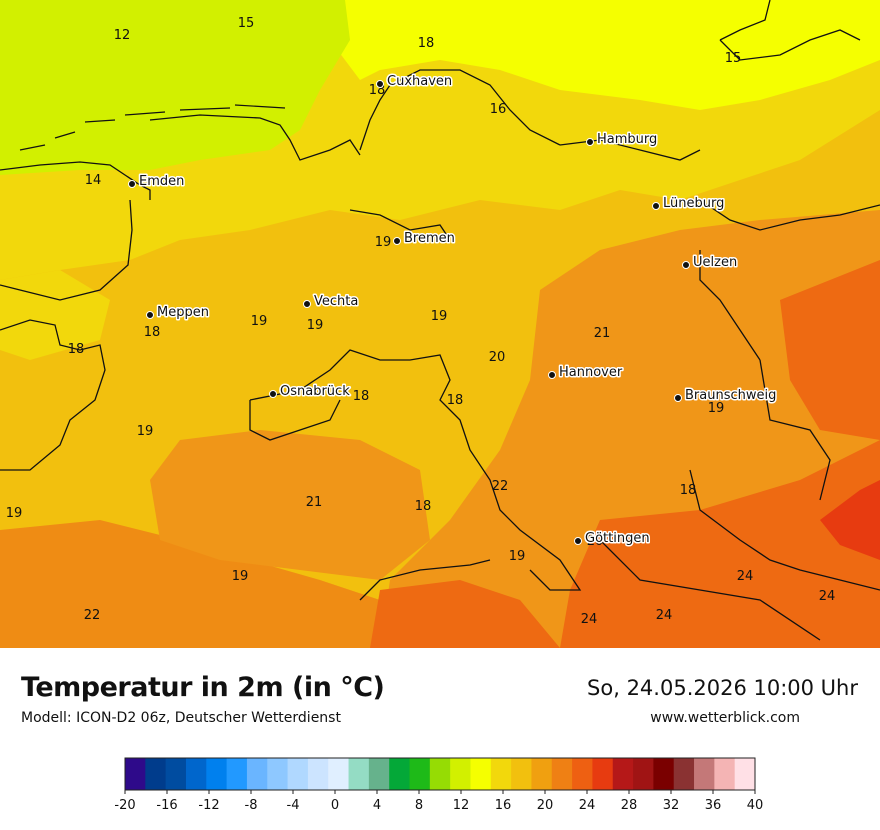 The image size is (880, 830). I want to click on zone-24-e, so click(830, 350).